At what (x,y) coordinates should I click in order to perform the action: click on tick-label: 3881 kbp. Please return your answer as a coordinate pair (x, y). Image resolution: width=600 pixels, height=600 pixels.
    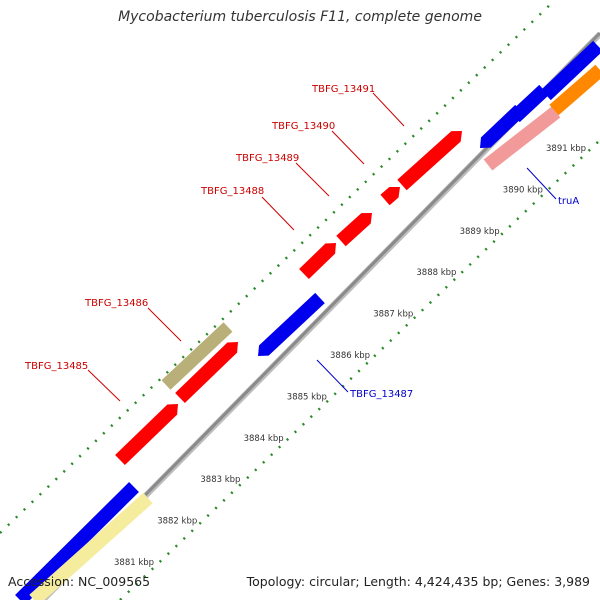
    Looking at the image, I should click on (134, 563).